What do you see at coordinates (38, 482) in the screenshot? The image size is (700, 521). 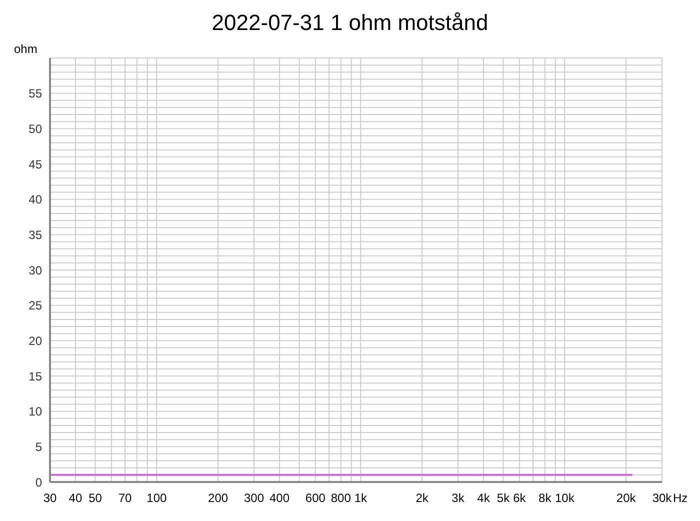 I see `y-tick-label: 0` at bounding box center [38, 482].